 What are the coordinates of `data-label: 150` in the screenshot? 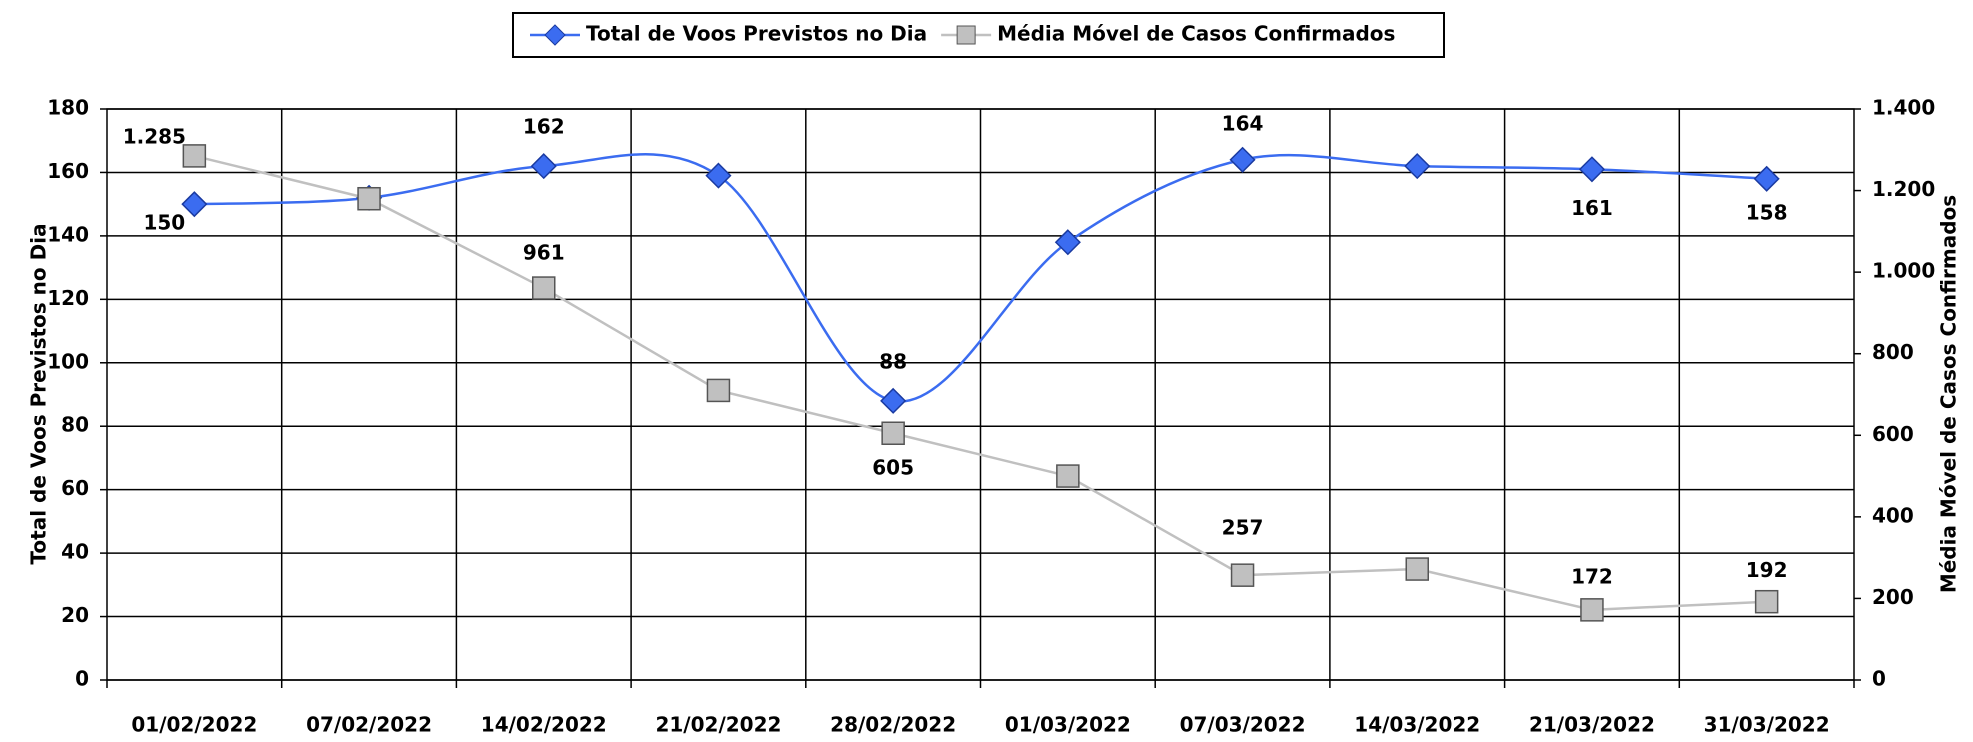 It's located at (164, 223).